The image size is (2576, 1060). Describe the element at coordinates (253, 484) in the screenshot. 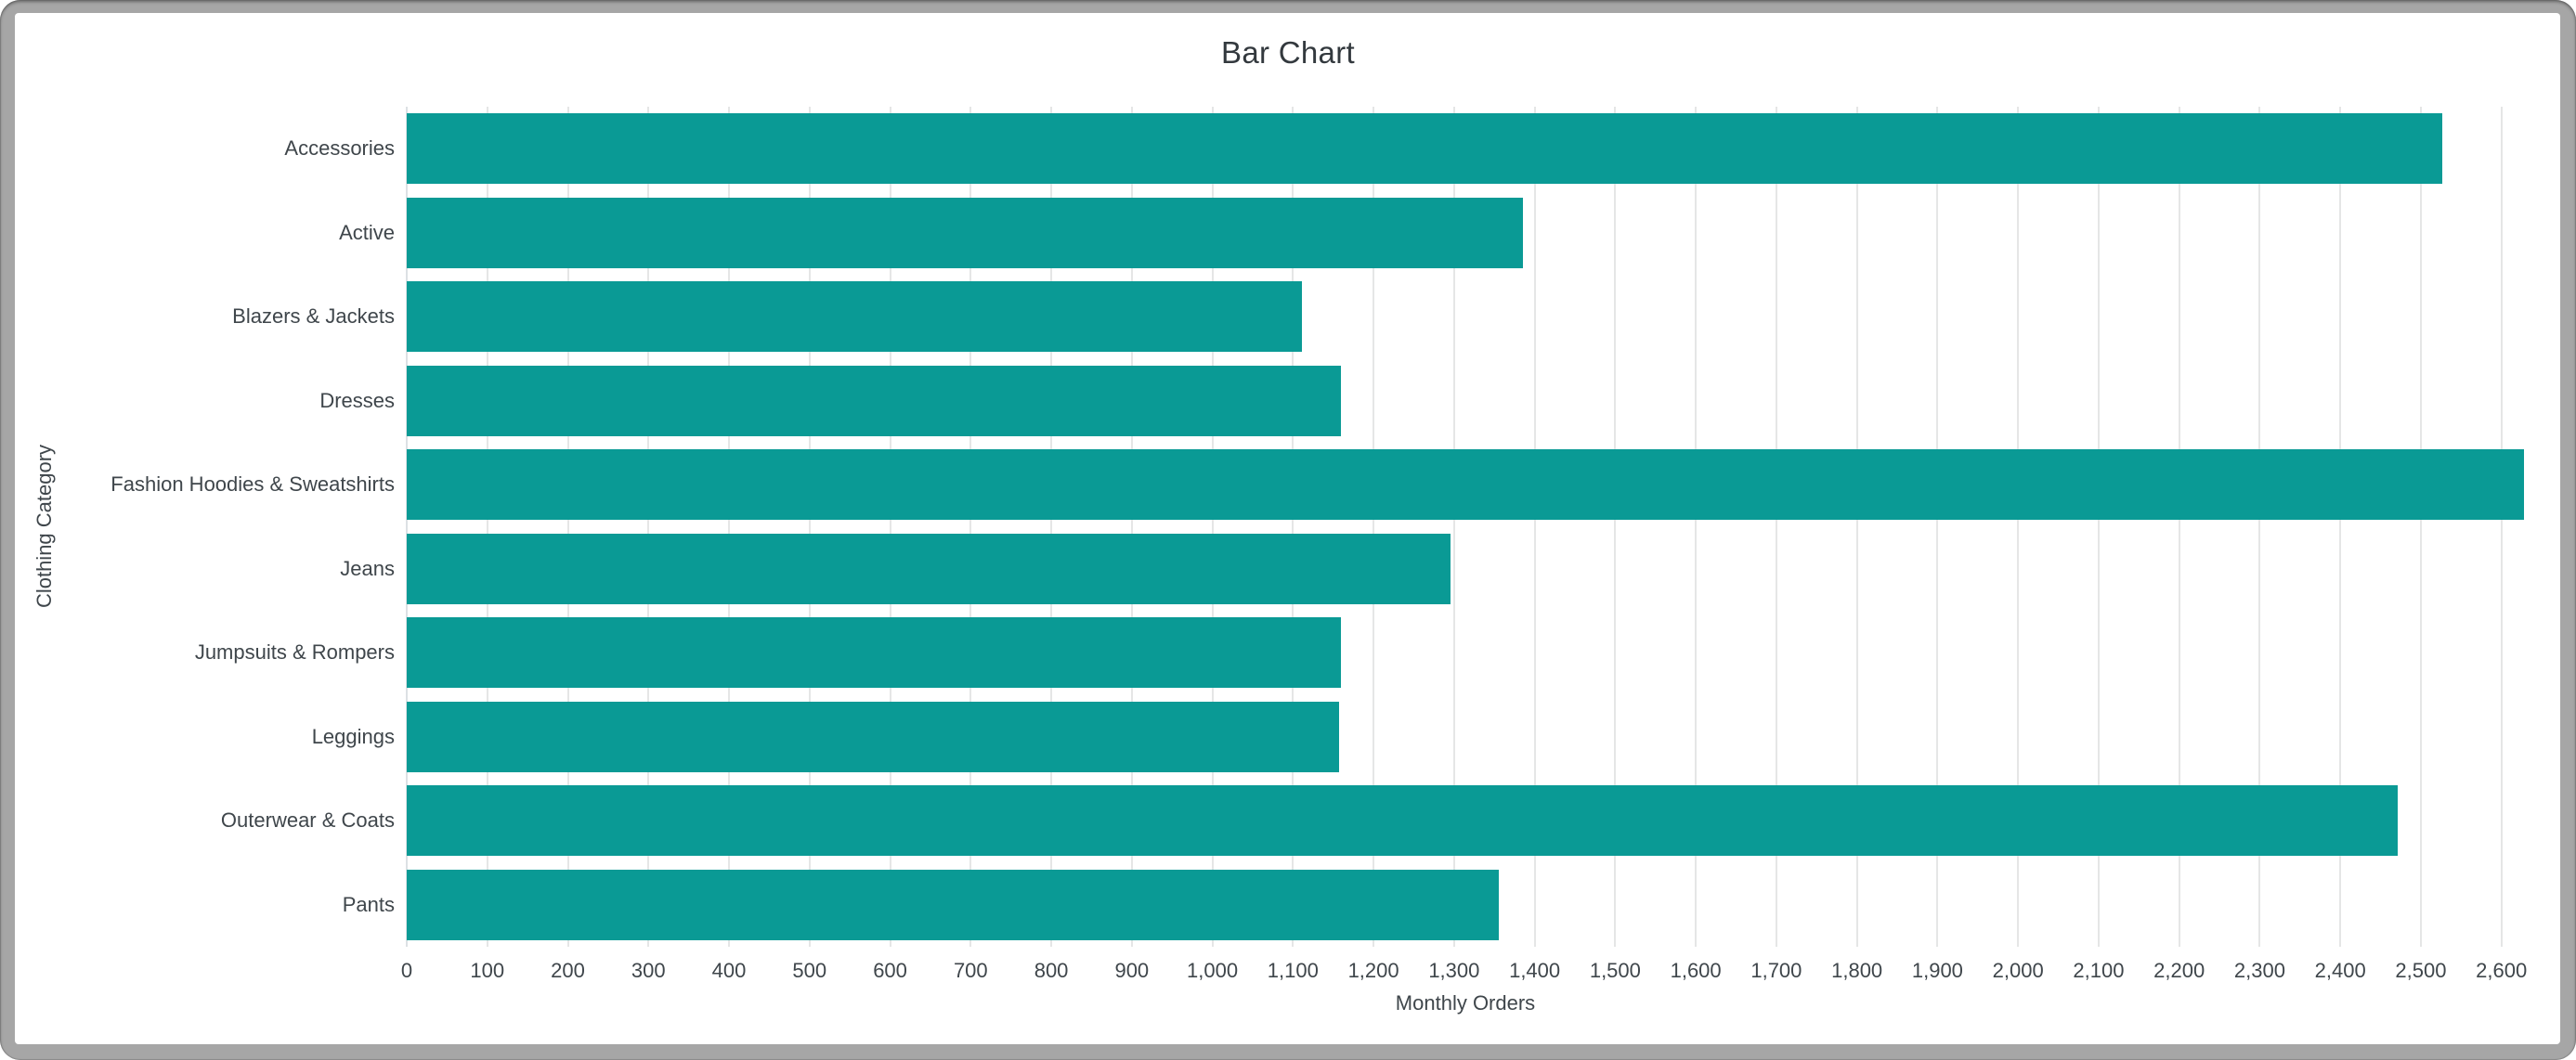

I see `y-category-label: Fashion Hoodies & Sweatshirts` at that location.